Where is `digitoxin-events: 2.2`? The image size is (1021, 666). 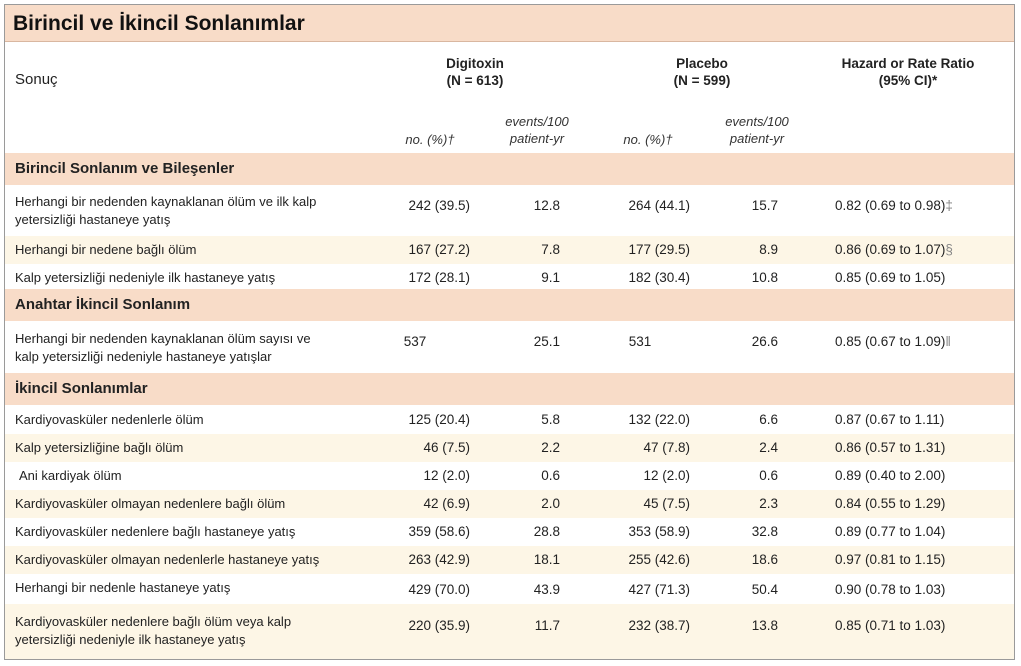 digitoxin-events: 2.2 is located at coordinates (550, 447).